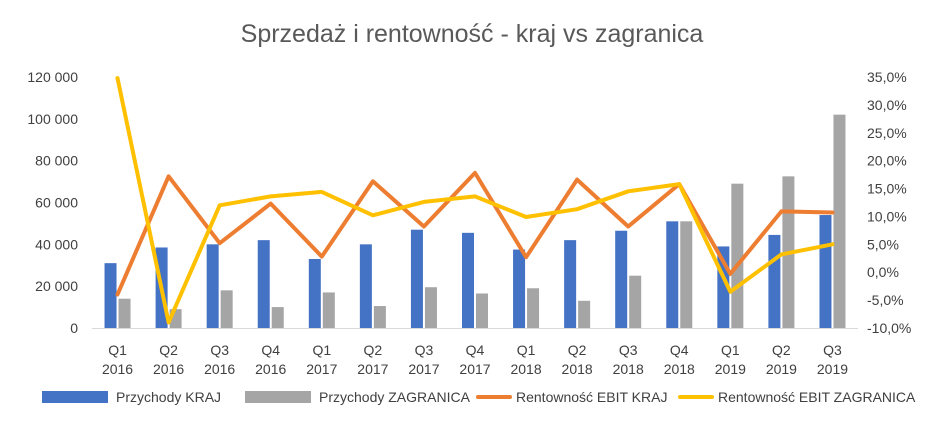 This screenshot has width=944, height=427. Describe the element at coordinates (883, 272) in the screenshot. I see `right-tick-label: 0,0%` at that location.